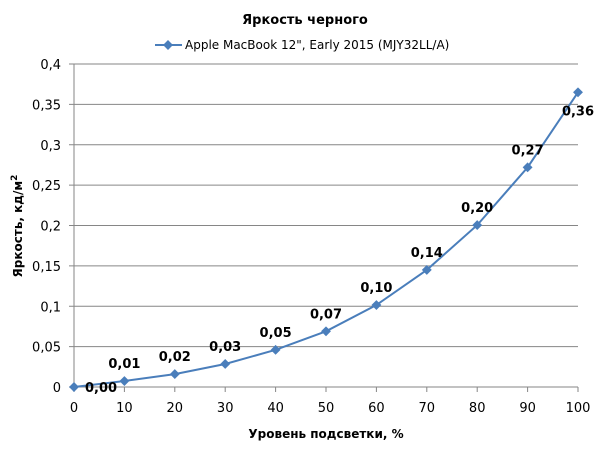  I want to click on chart-title: Яркость черного, so click(305, 20).